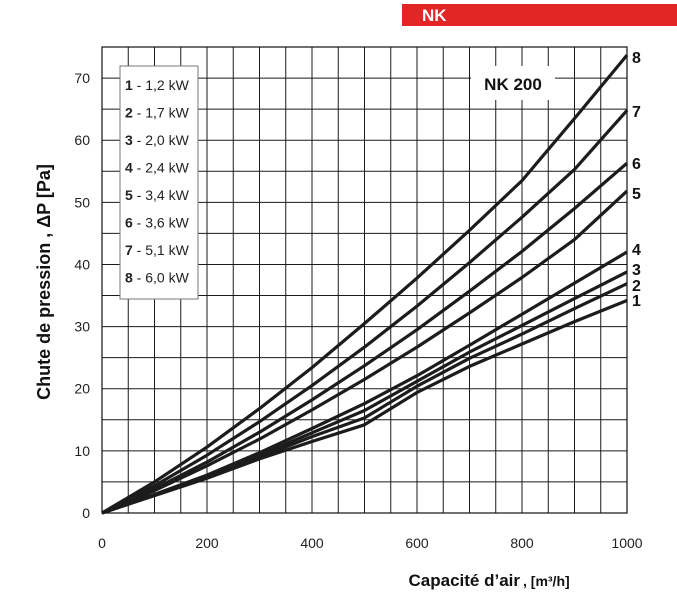 This screenshot has height=616, width=677. I want to click on chart-title: NK 200, so click(513, 84).